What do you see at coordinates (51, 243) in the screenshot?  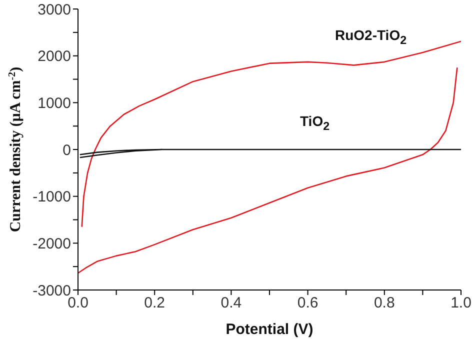 I see `y-tick-label: -2000` at bounding box center [51, 243].